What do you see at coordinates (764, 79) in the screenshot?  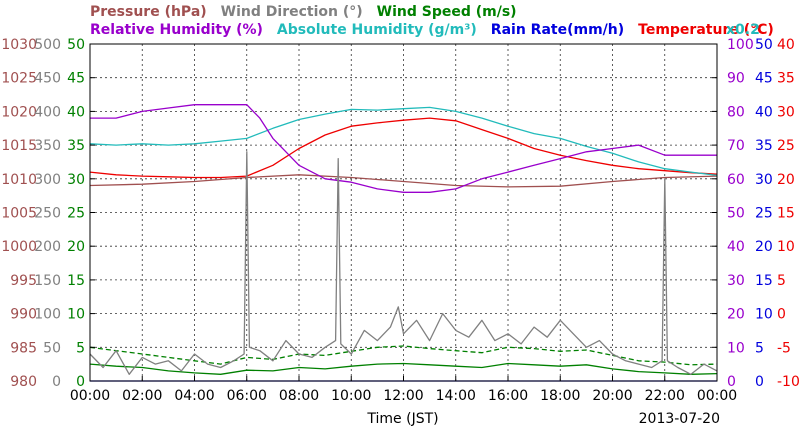 I see `rain_rate-tick-label: 45` at bounding box center [764, 79].